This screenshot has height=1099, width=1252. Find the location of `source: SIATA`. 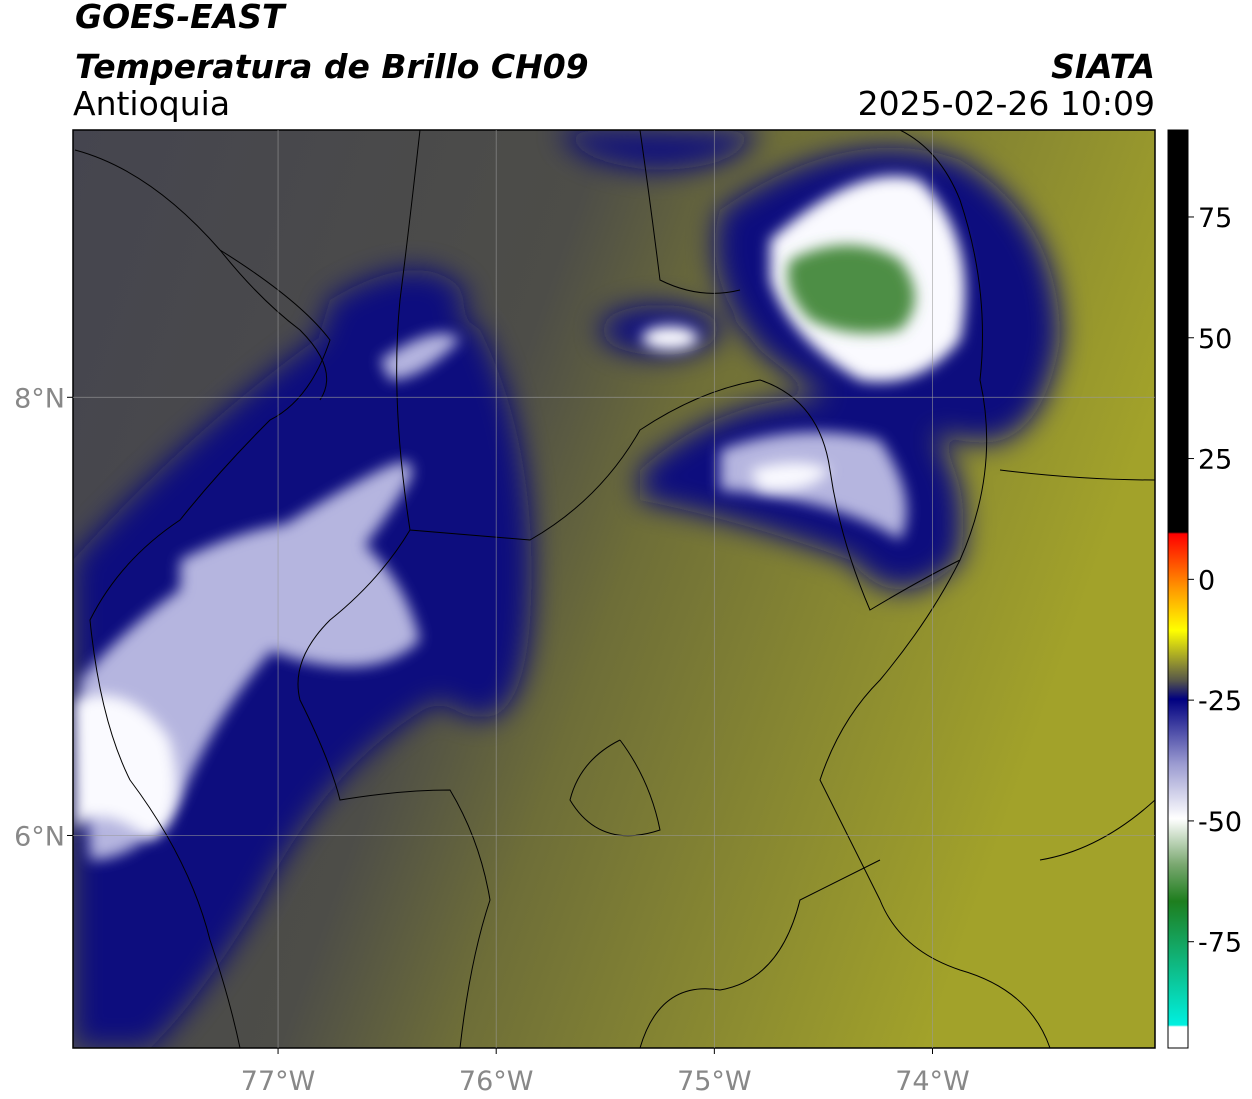

source: SIATA is located at coordinates (1103, 66).